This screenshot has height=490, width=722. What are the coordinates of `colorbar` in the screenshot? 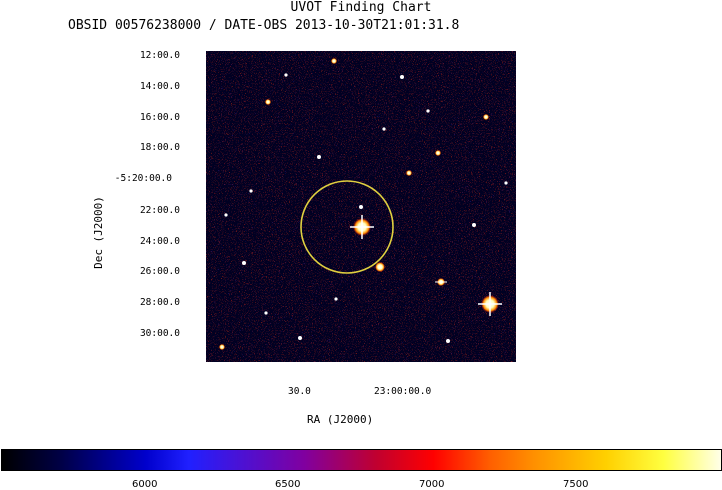 It's located at (361, 460).